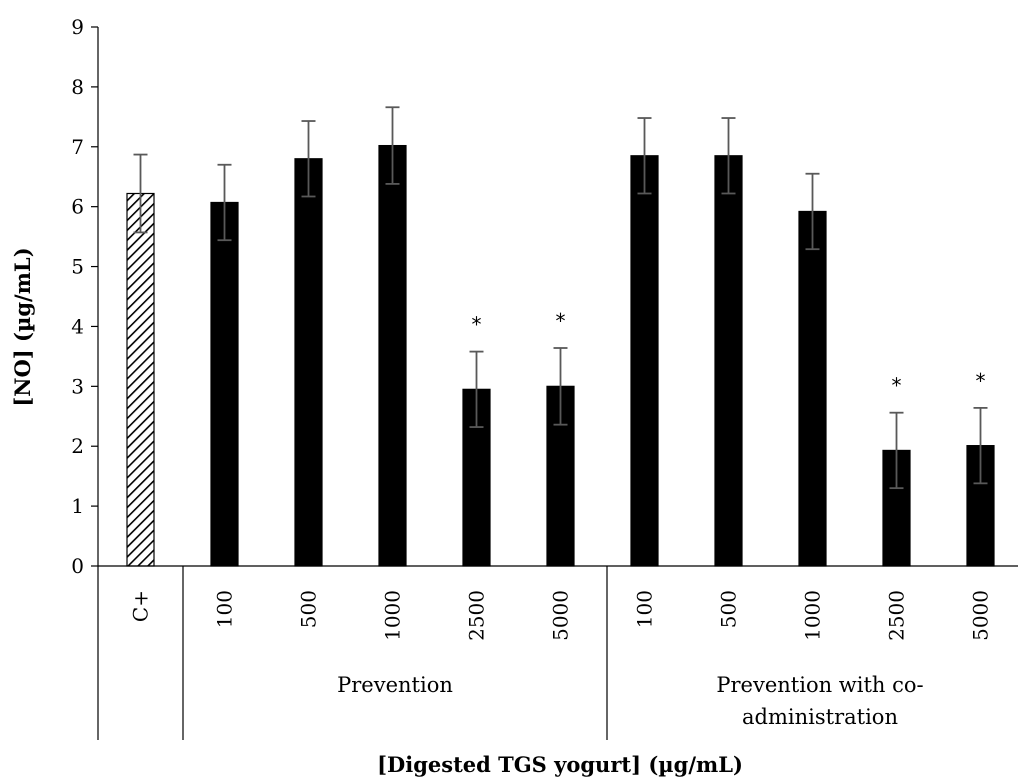  I want to click on y-tick-label: 4, so click(77, 326).